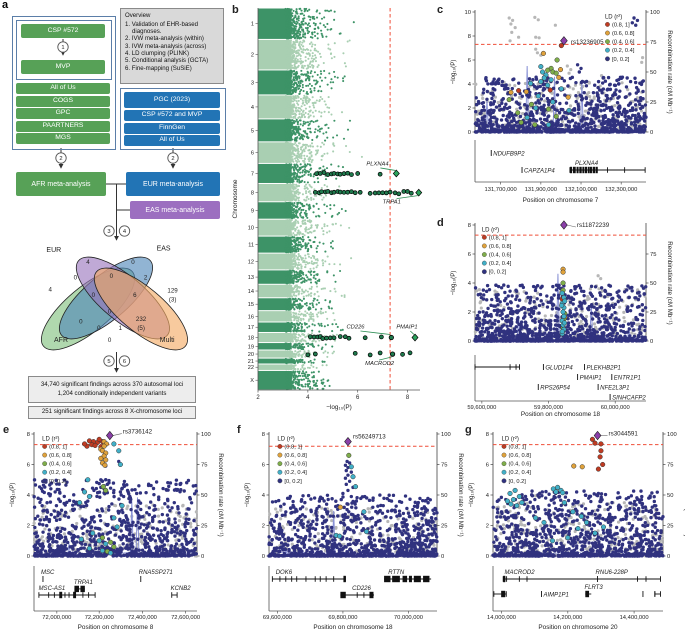  Describe the element at coordinates (157, 54) in the screenshot. I see `overview-item: 4. LD clumping (PLINK)` at that location.